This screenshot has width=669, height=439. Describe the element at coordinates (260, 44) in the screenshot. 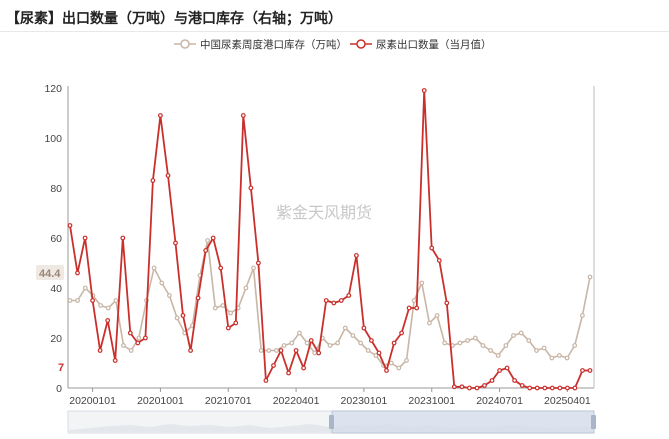

I see `legend-item-inventory: 中国尿素周度港口库存（万吨）` at that location.